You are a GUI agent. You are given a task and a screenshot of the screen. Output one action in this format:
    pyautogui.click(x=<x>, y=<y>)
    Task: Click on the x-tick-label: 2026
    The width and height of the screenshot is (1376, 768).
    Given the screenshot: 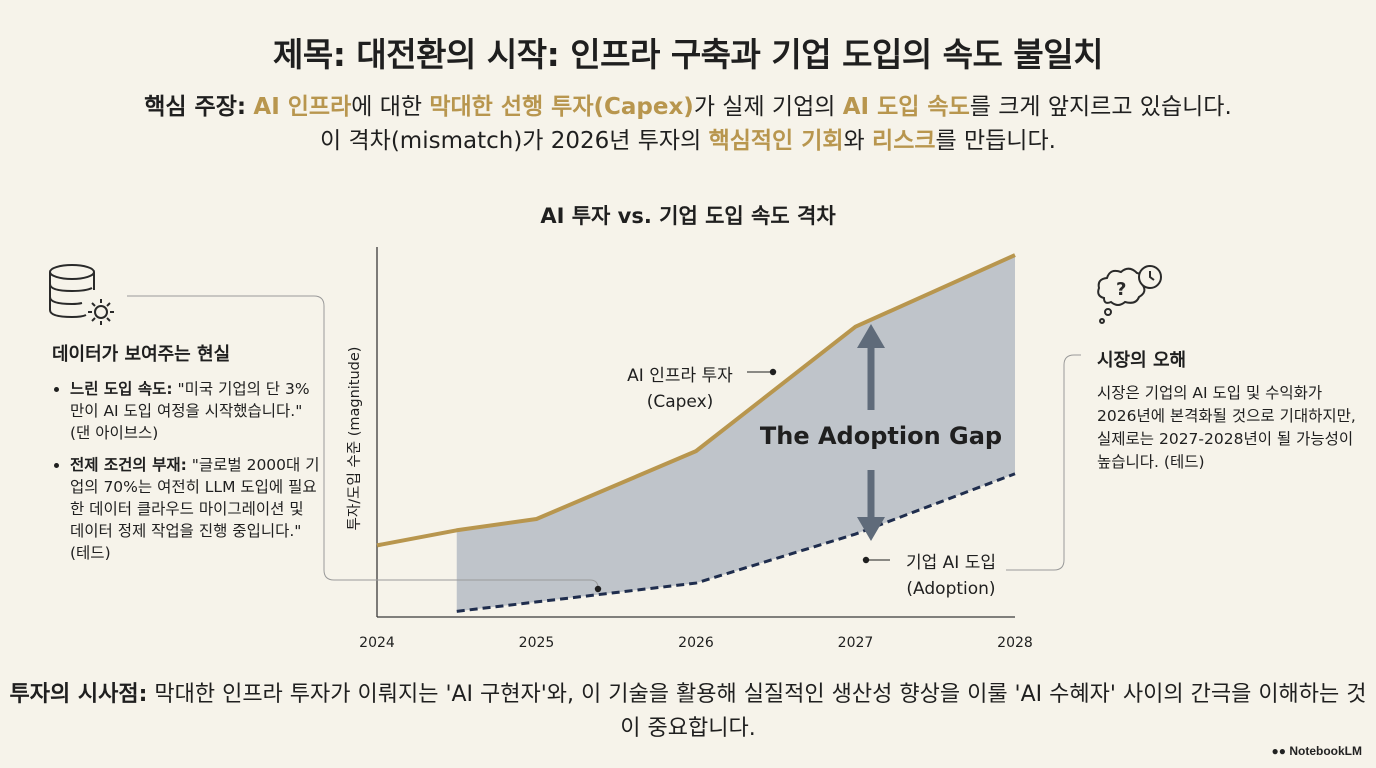 What is the action you would take?
    pyautogui.click(x=696, y=643)
    